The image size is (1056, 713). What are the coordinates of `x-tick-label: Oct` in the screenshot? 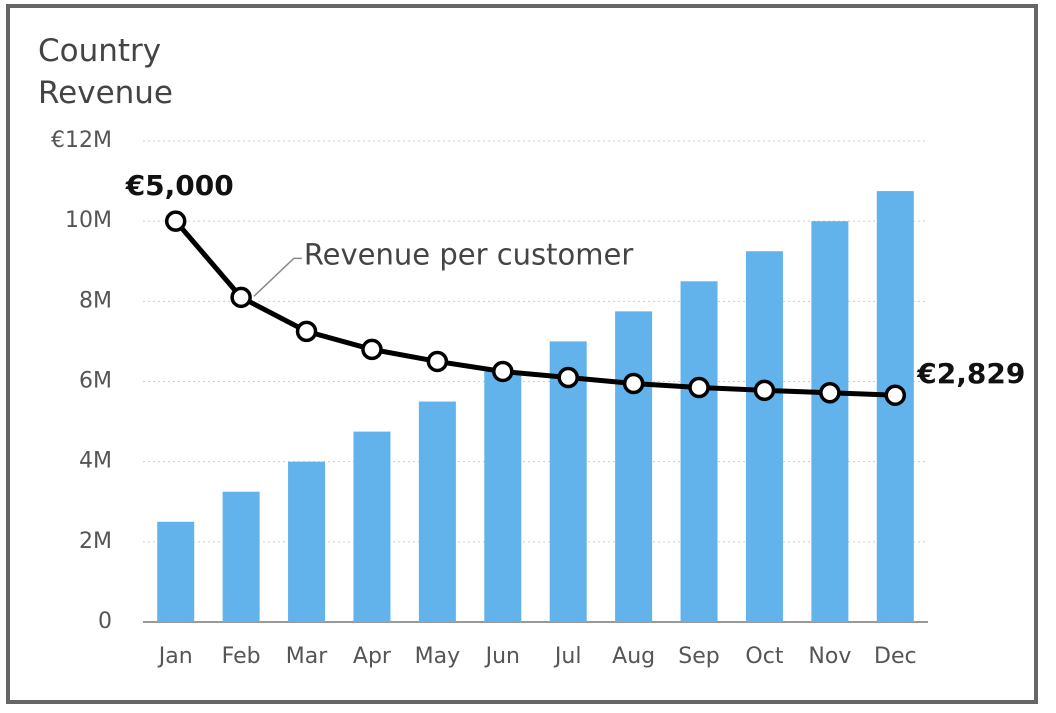 It's located at (764, 656).